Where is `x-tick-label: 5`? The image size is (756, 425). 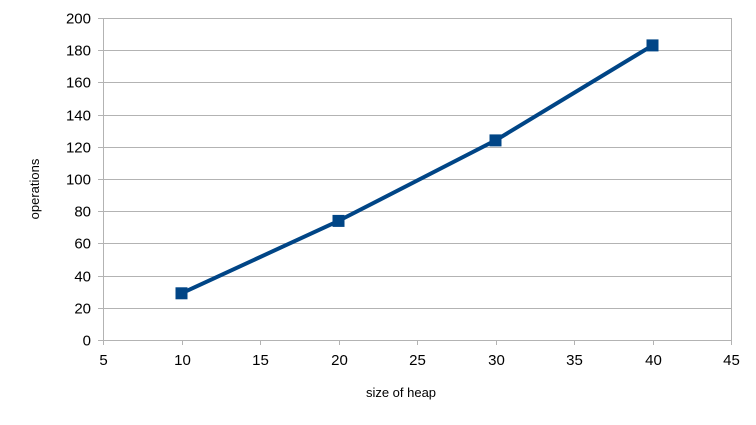
x-tick-label: 5 is located at coordinates (103, 360).